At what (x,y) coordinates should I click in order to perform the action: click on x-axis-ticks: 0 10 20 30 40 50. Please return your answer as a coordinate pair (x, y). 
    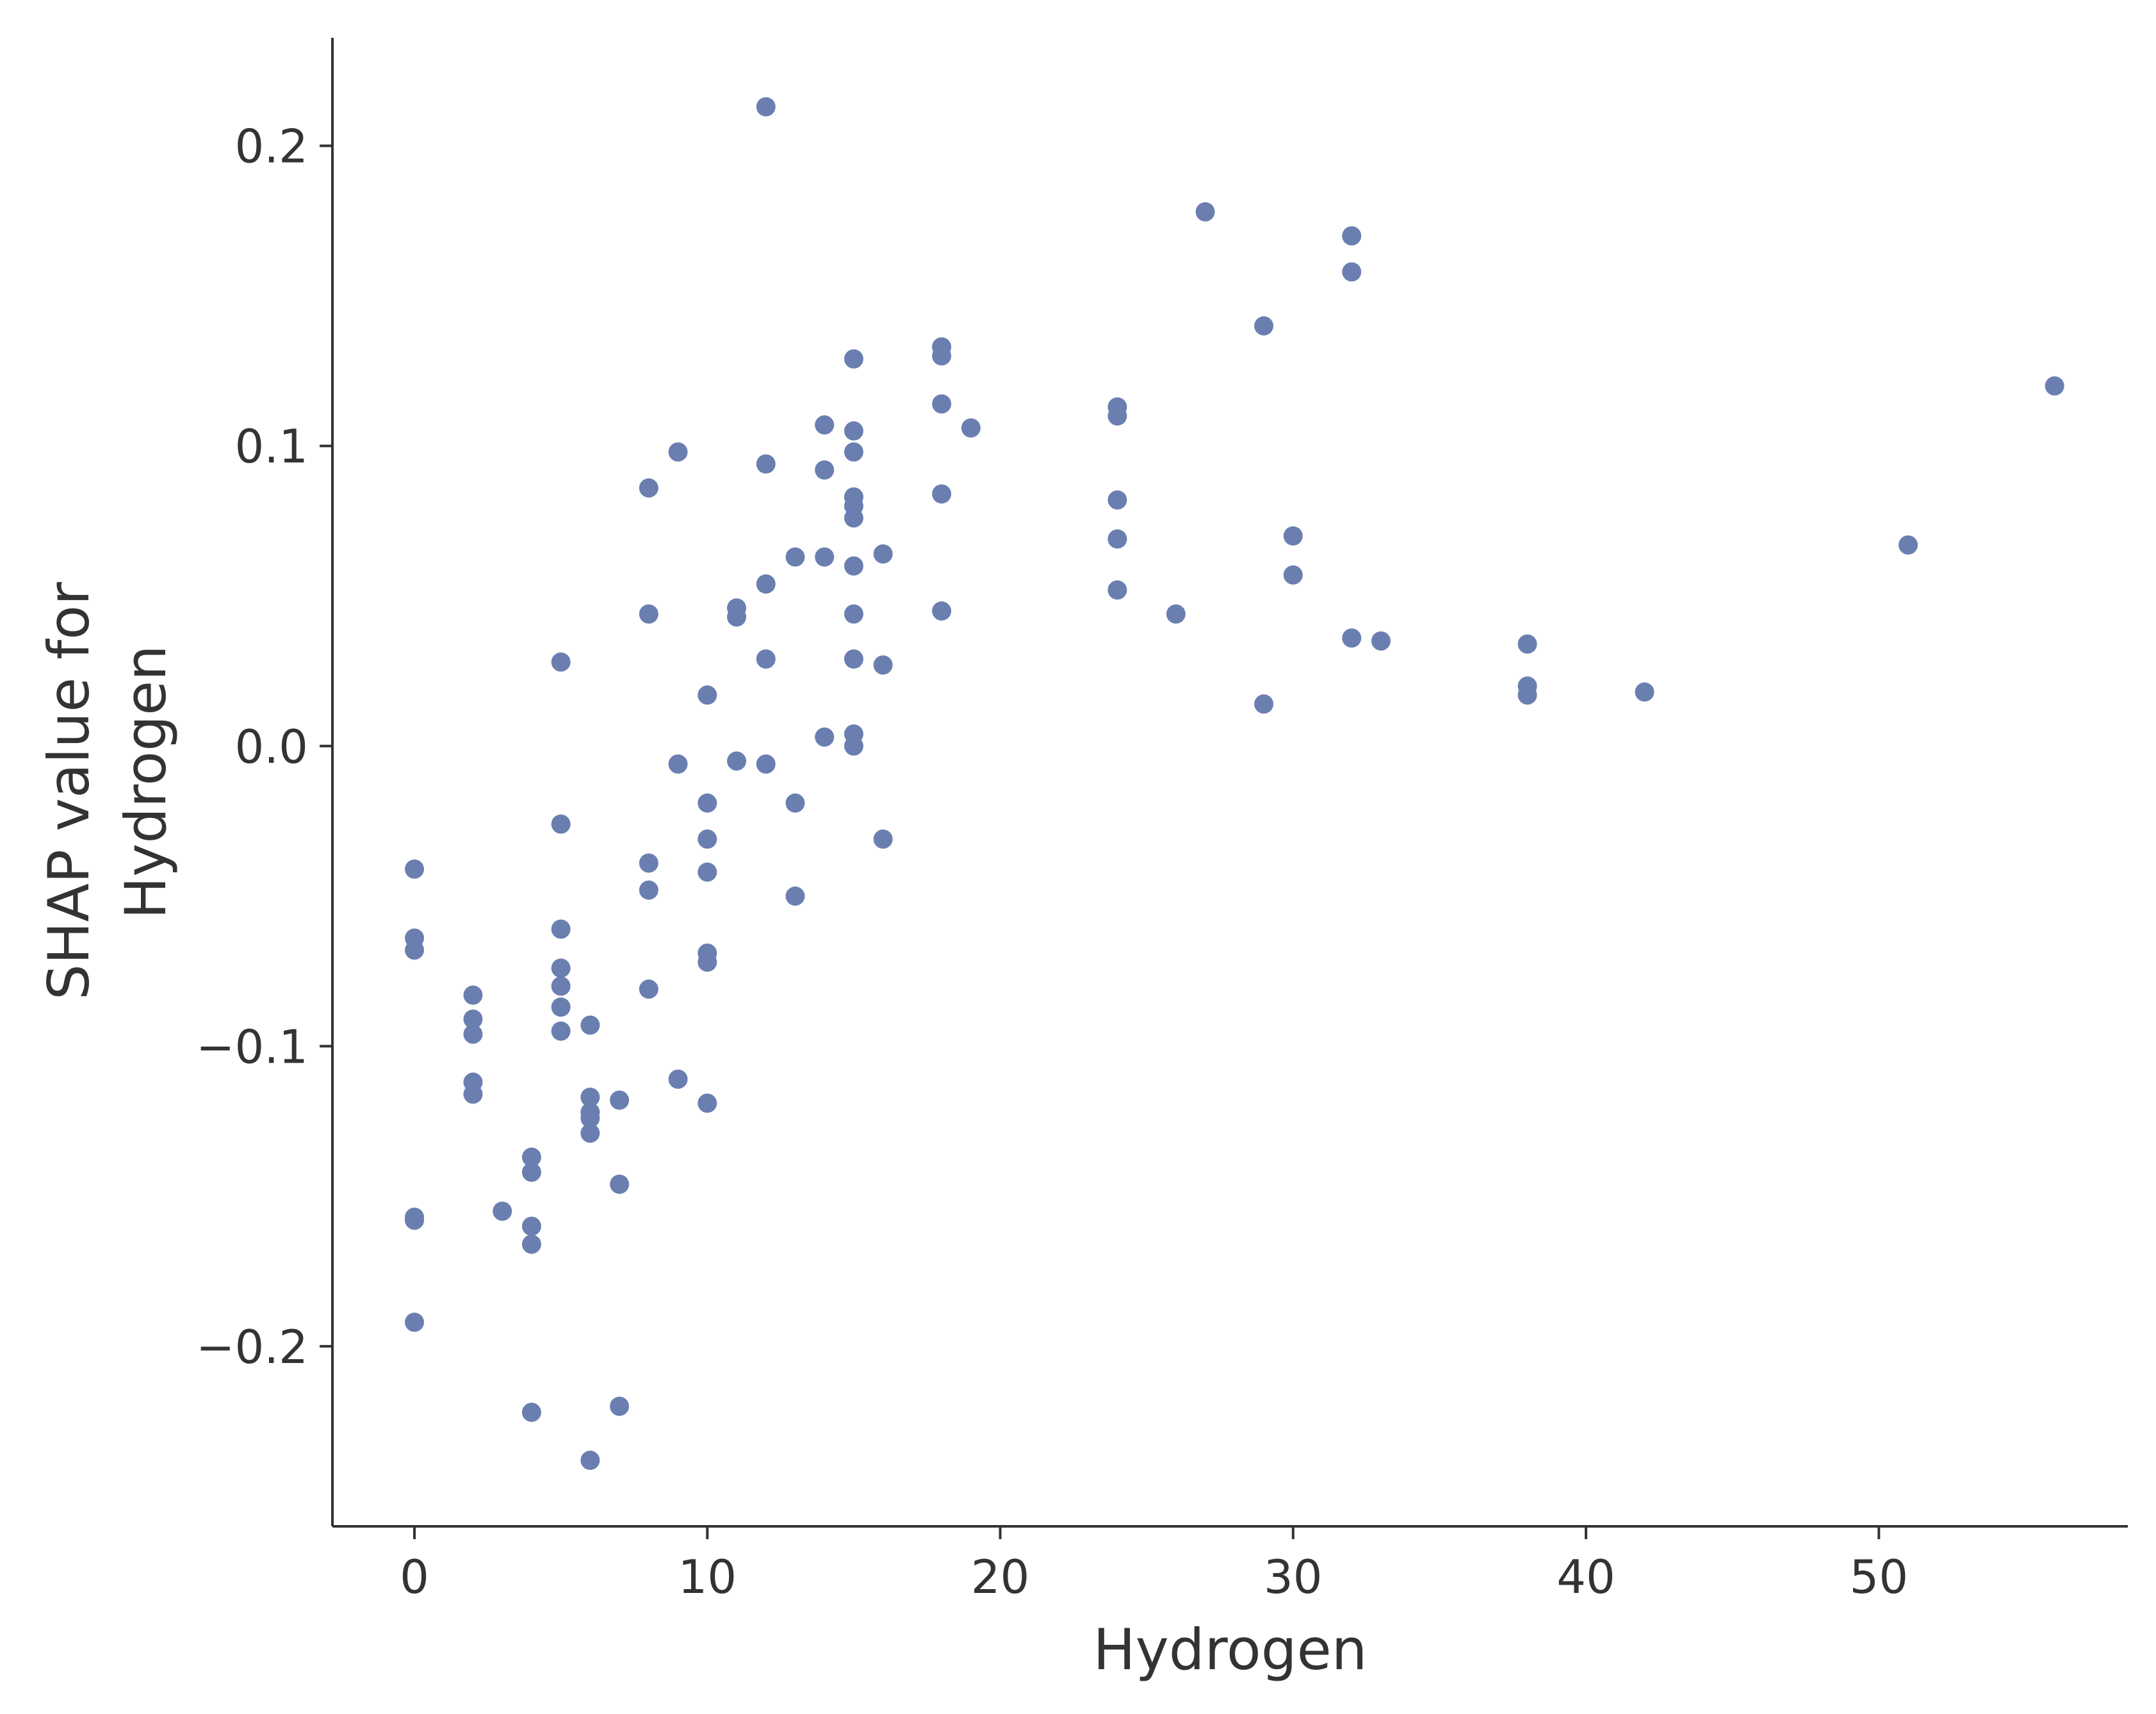
    Looking at the image, I should click on (1154, 1565).